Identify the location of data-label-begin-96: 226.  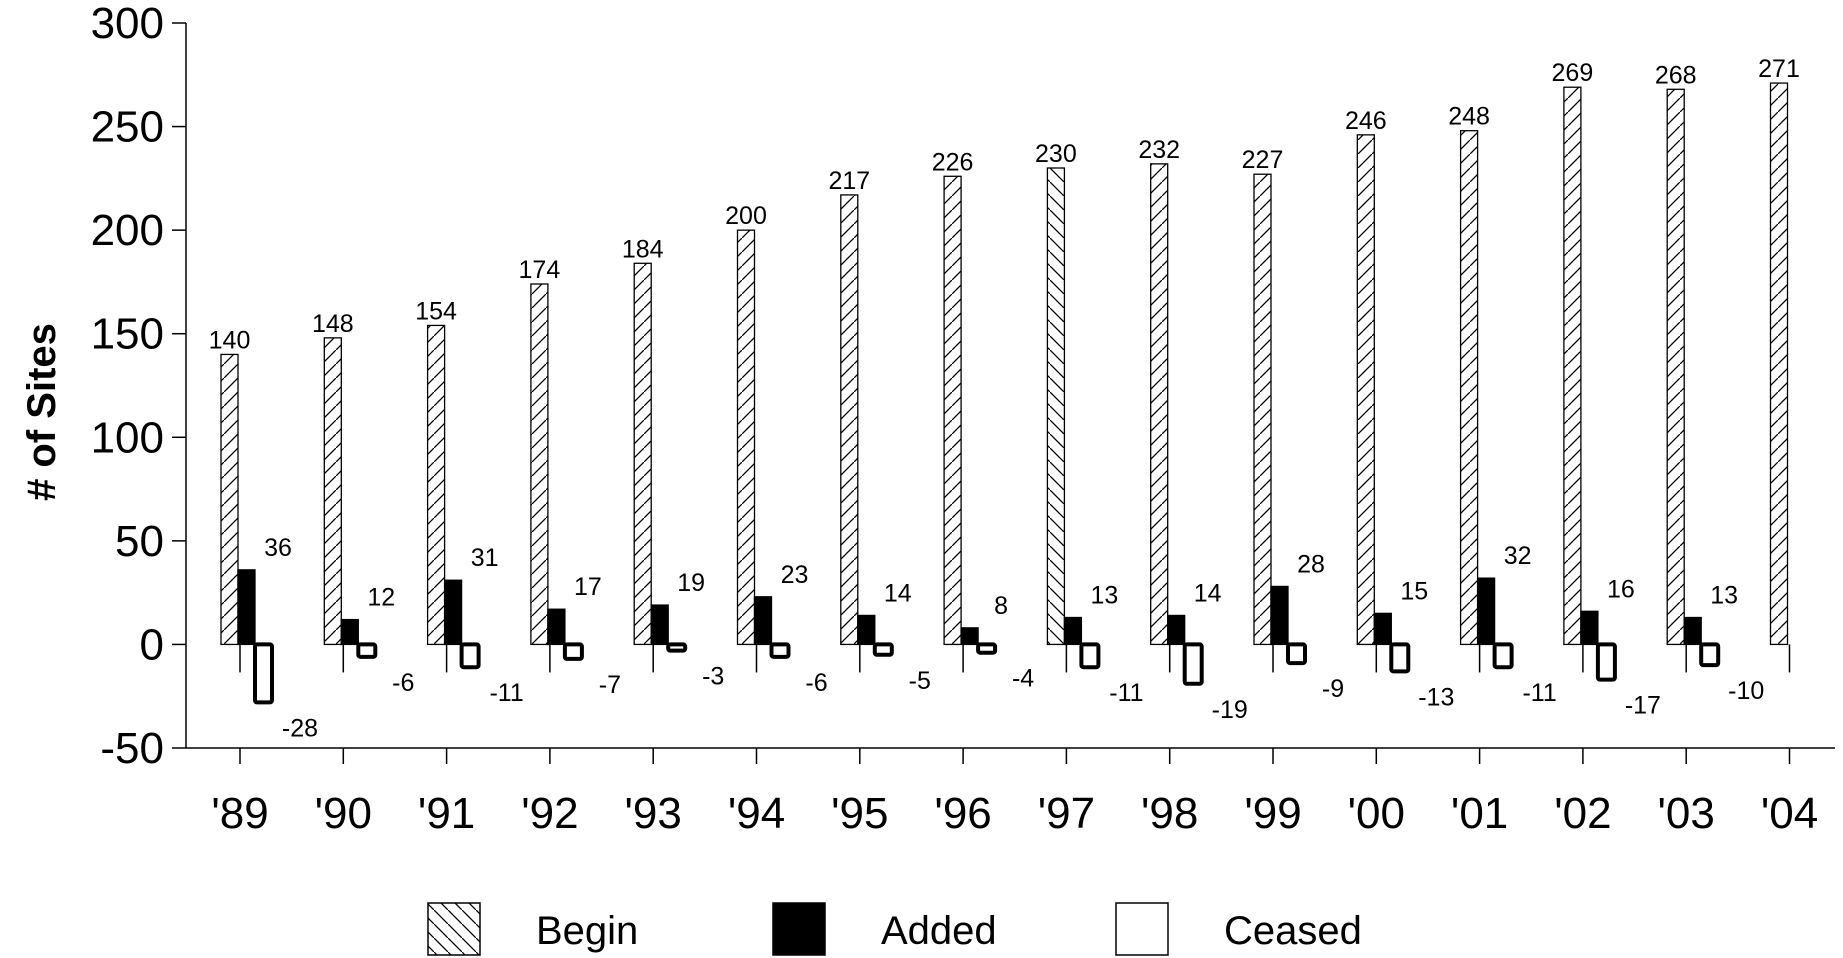
(953, 162).